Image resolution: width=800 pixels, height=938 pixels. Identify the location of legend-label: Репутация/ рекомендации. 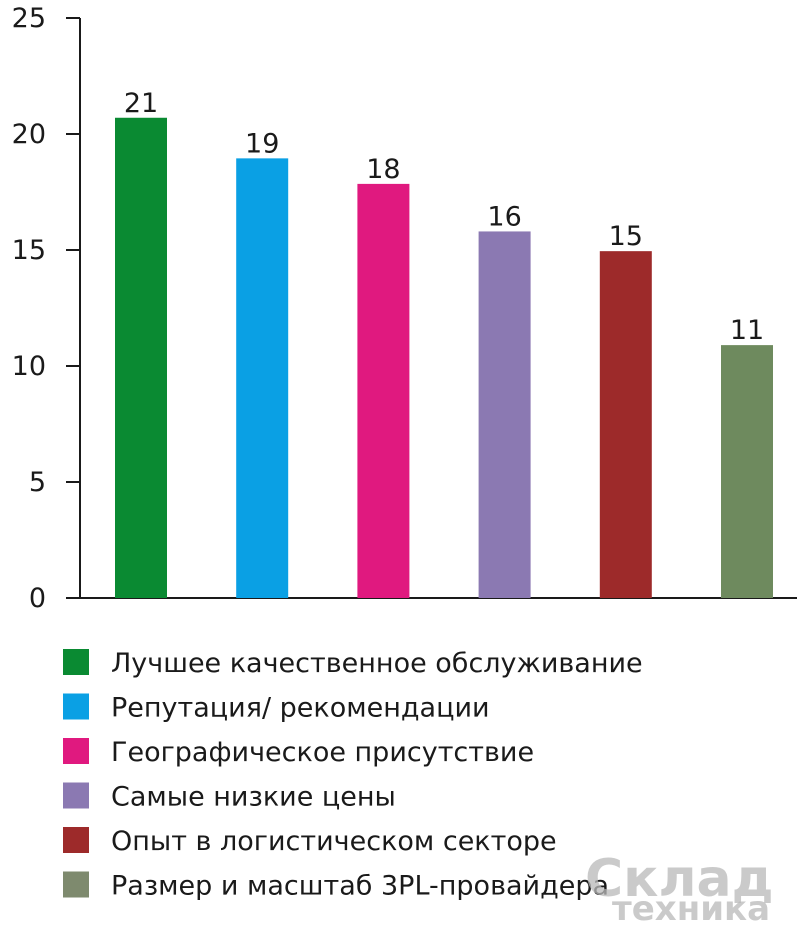
(300, 708).